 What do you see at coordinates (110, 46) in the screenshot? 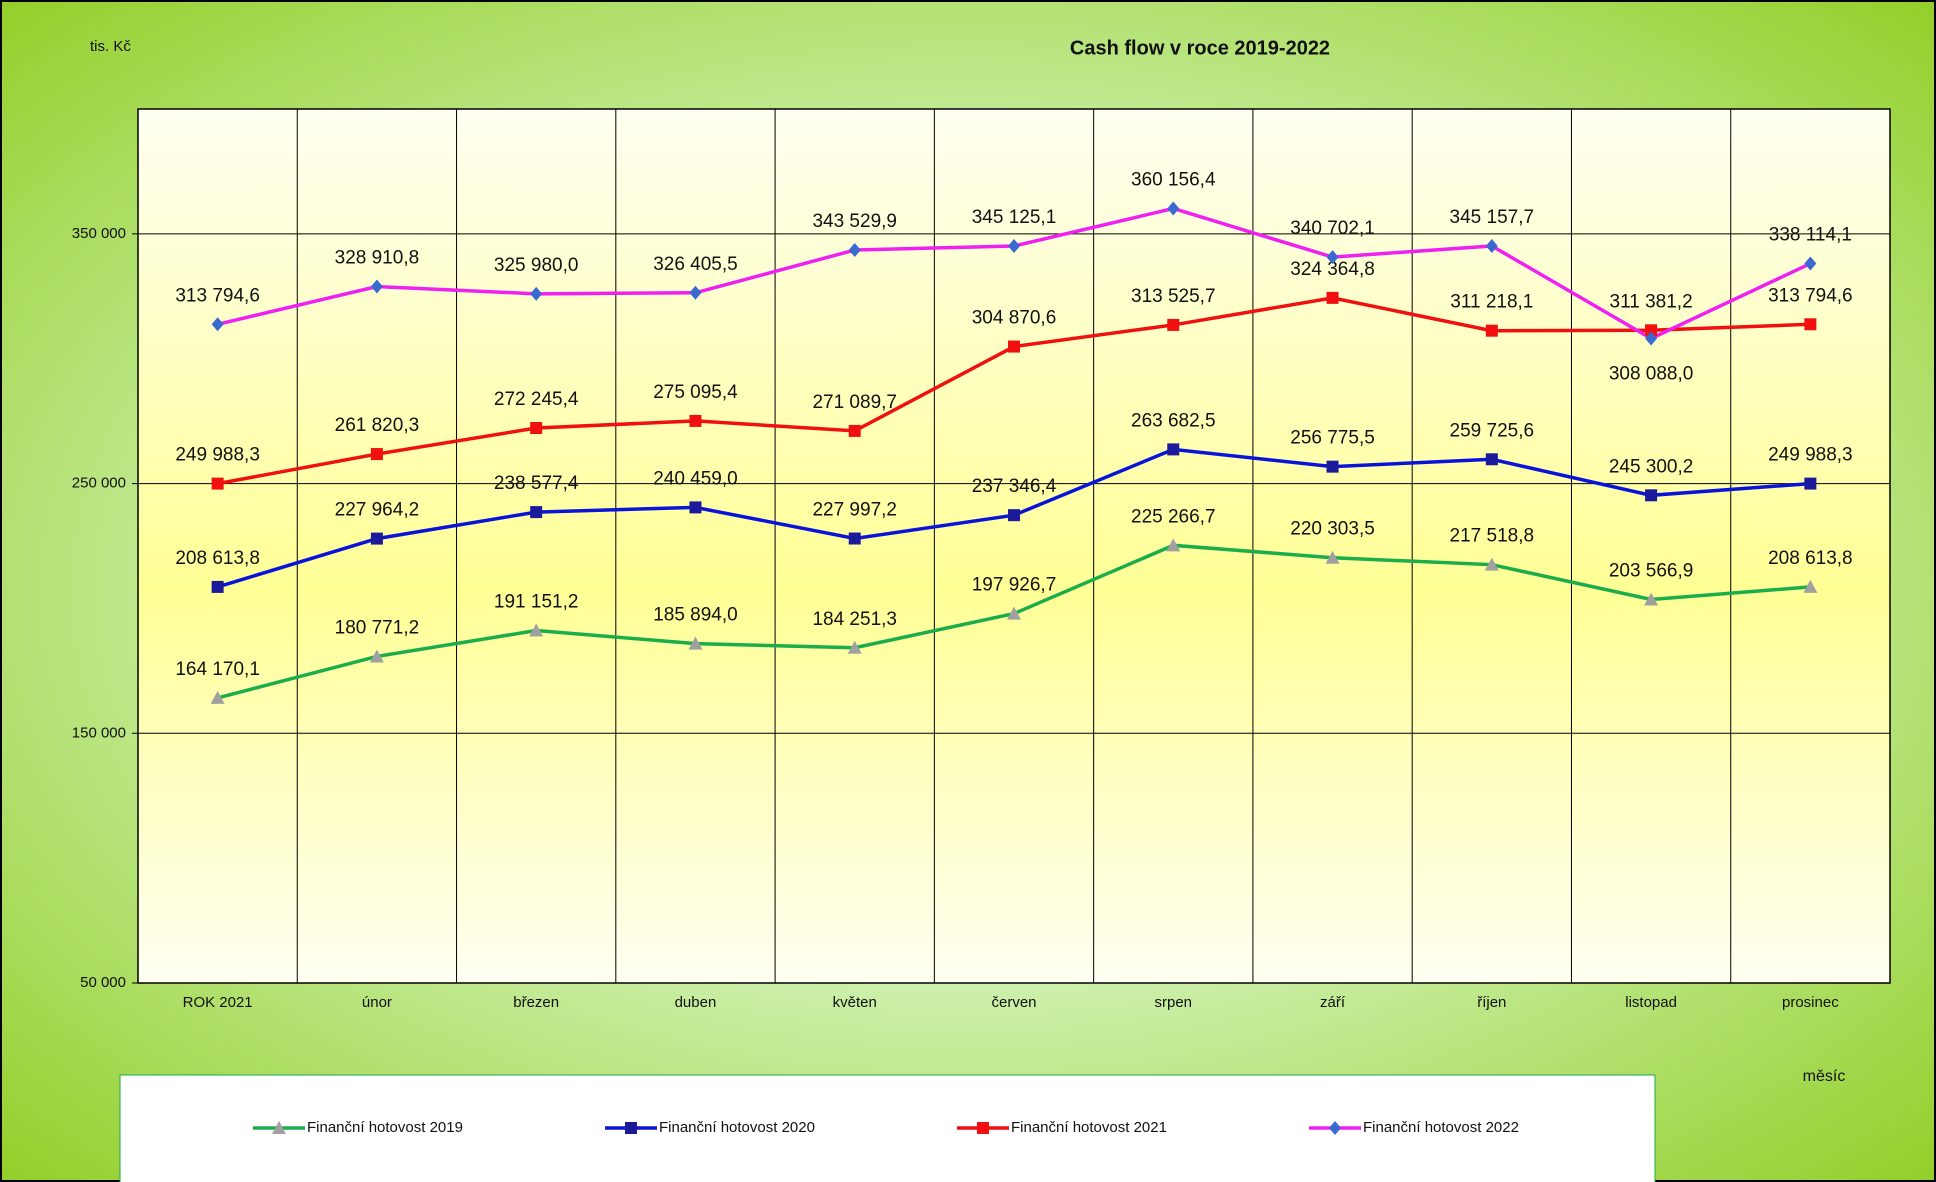
I see `y-unit: tis. Kč` at bounding box center [110, 46].